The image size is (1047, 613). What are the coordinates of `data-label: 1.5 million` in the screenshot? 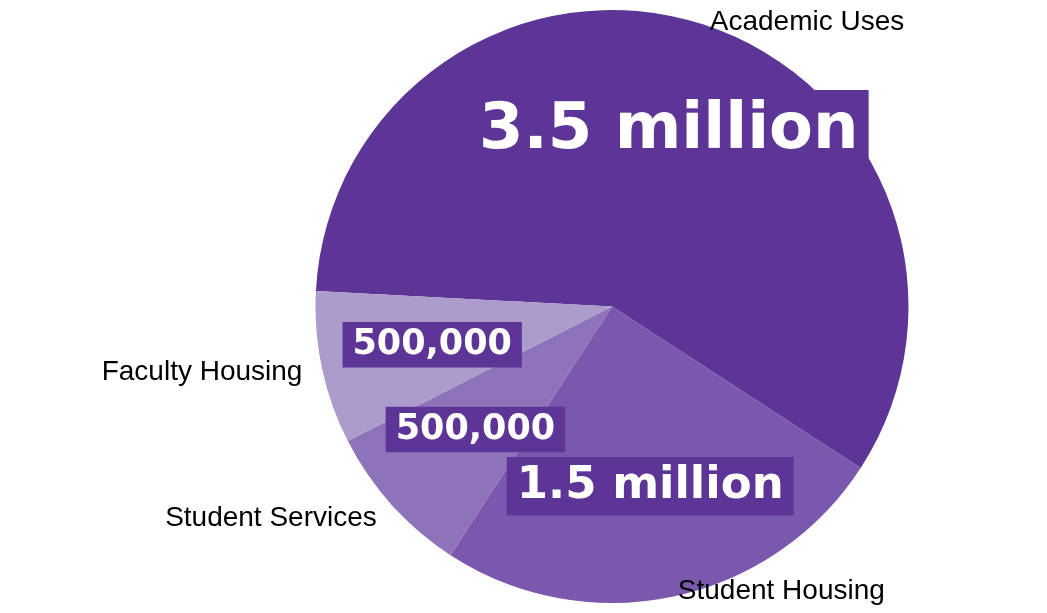 It's located at (650, 482).